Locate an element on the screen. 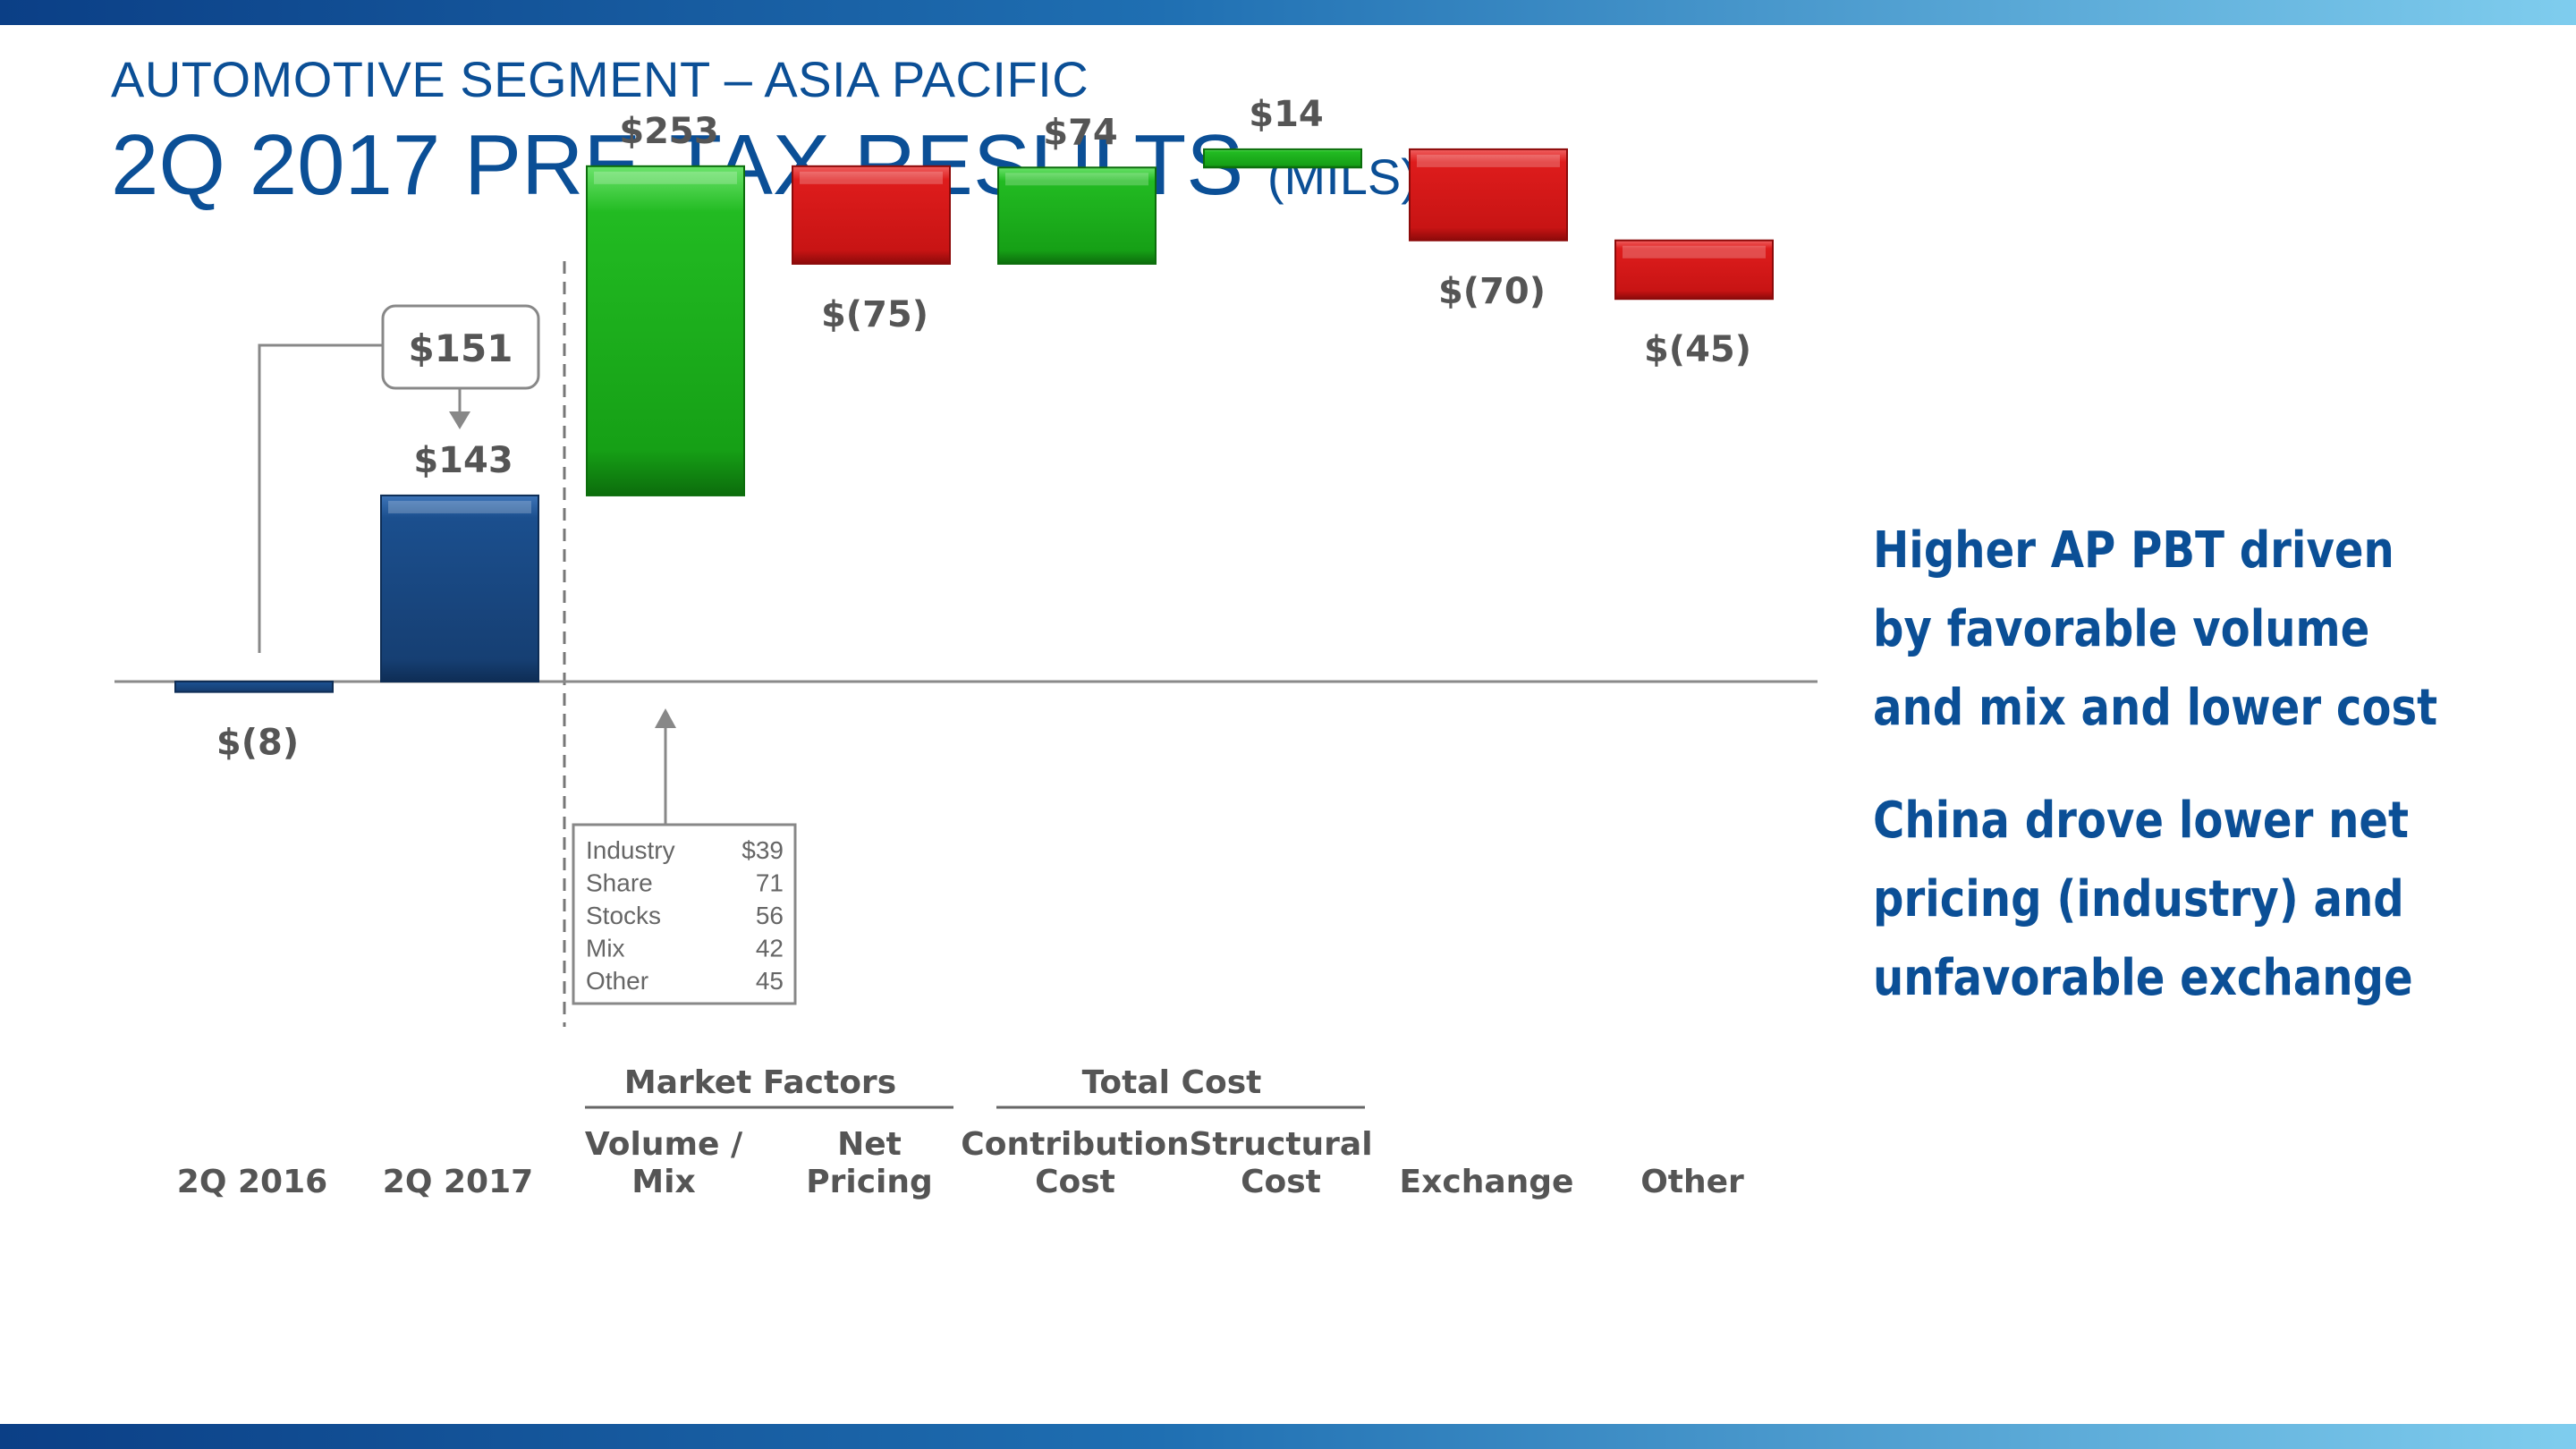 The image size is (2576, 1449). category-label-0-0: 2Q 2016 is located at coordinates (252, 1182).